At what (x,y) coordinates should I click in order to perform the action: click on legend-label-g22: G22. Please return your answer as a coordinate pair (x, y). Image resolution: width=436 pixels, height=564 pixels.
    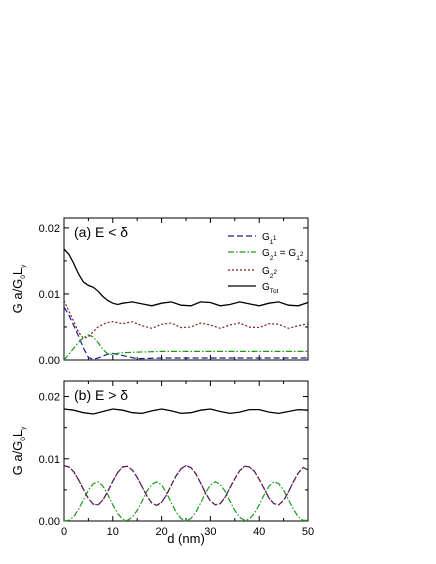
    Looking at the image, I should click on (269, 273).